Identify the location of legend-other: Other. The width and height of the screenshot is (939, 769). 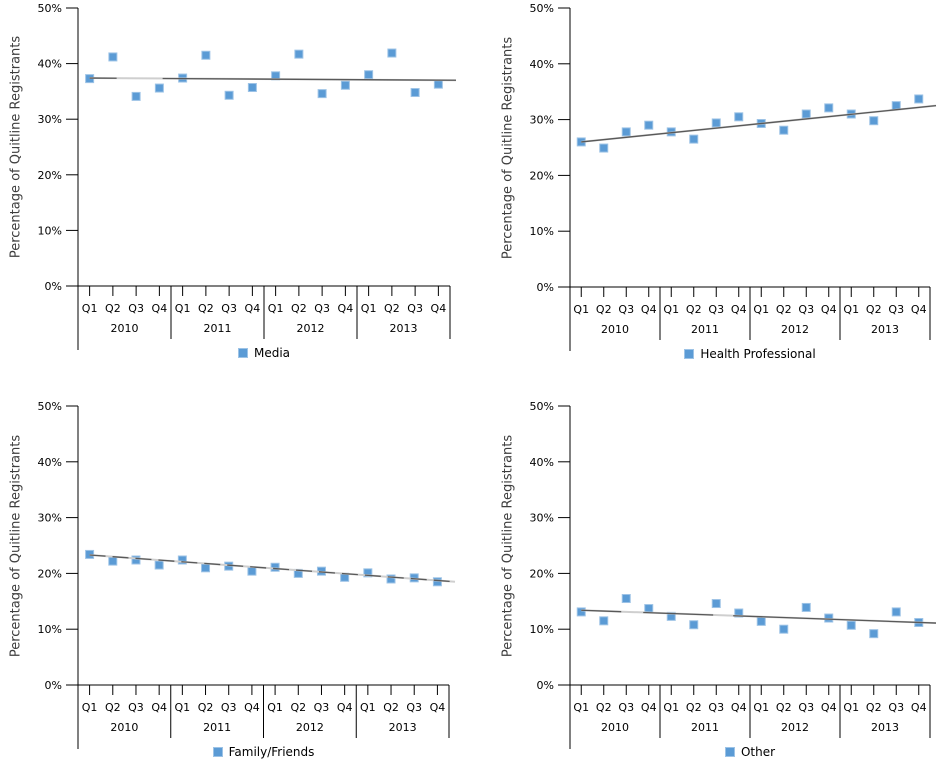
(750, 752).